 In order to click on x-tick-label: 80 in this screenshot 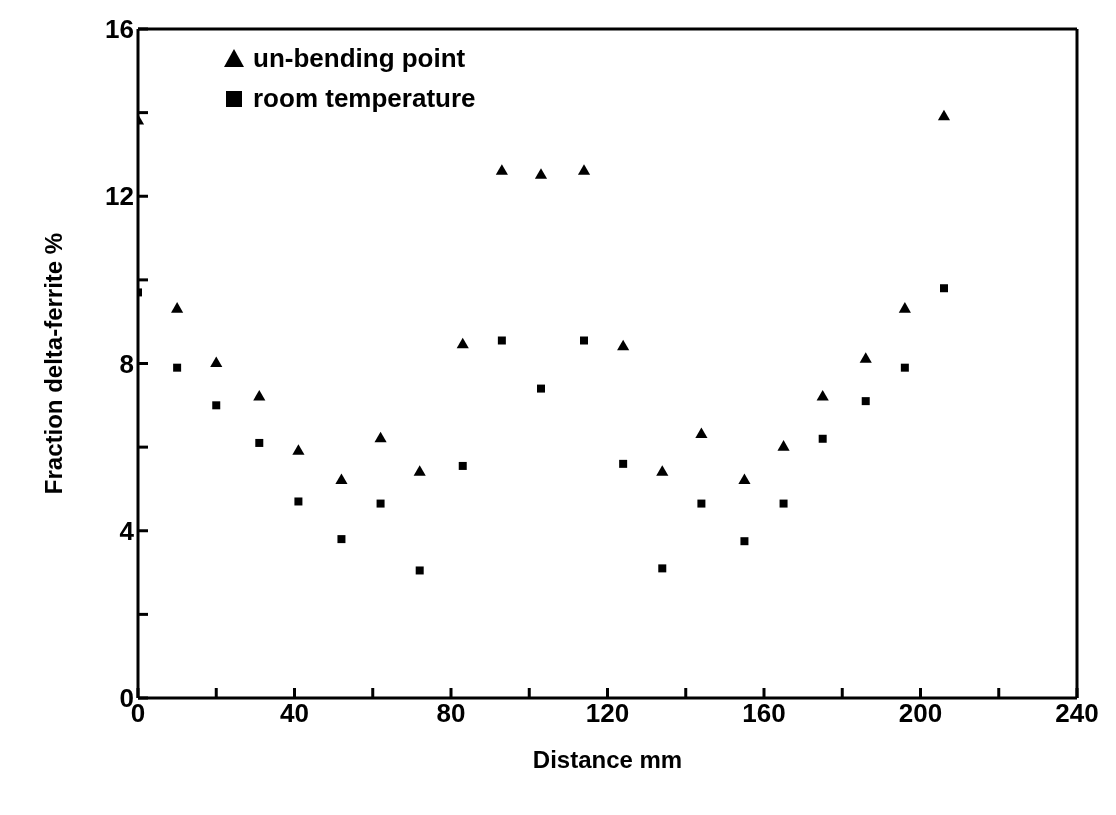, I will do `click(451, 713)`.